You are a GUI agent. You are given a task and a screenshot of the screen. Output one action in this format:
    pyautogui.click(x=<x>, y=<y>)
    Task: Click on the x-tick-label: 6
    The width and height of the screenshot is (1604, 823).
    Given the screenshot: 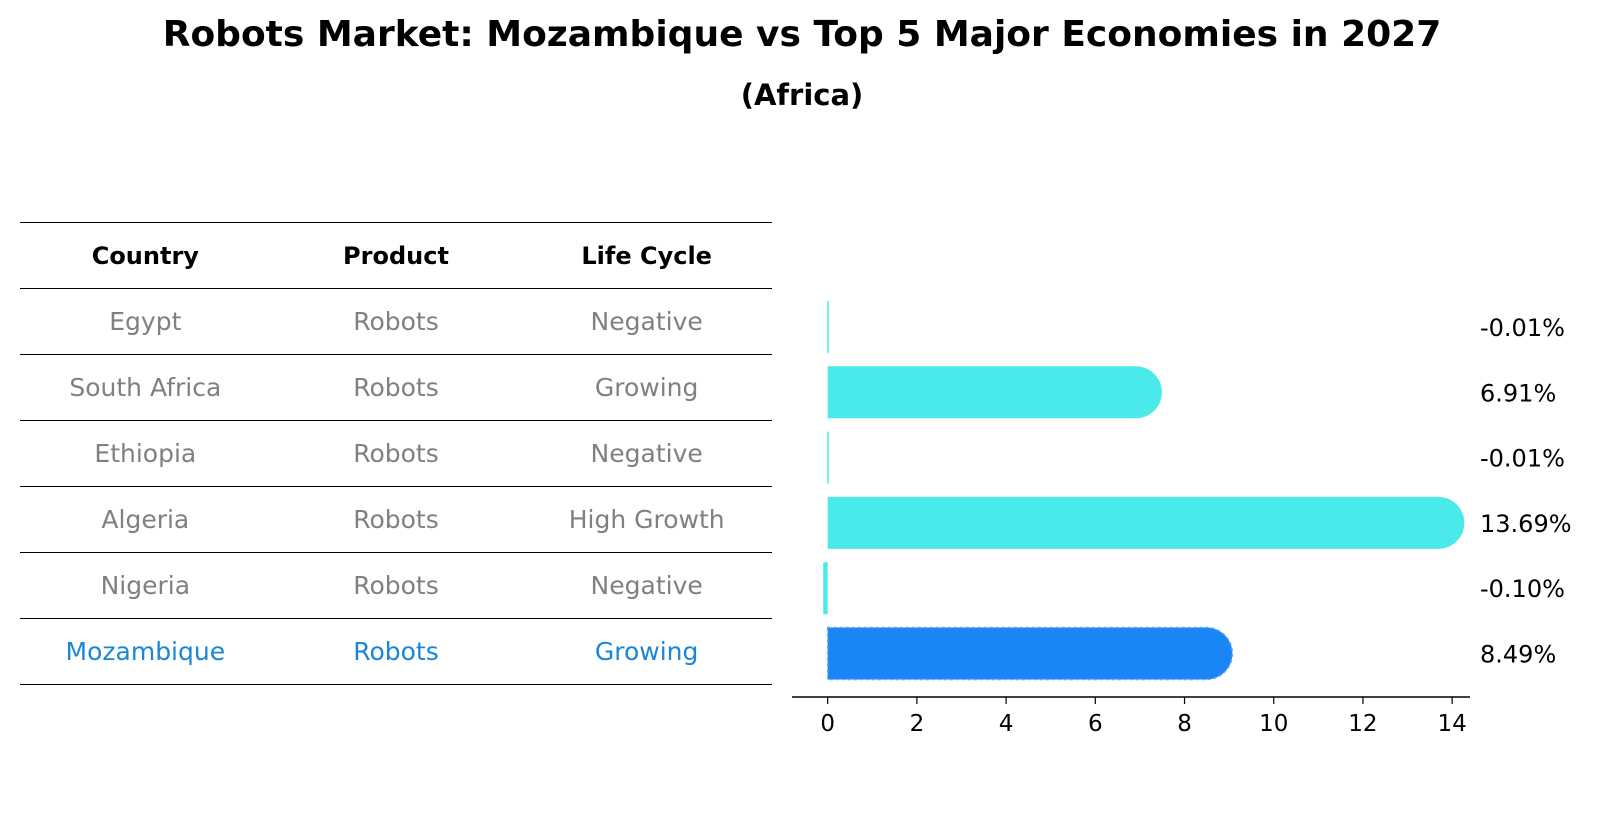 What is the action you would take?
    pyautogui.click(x=1095, y=724)
    